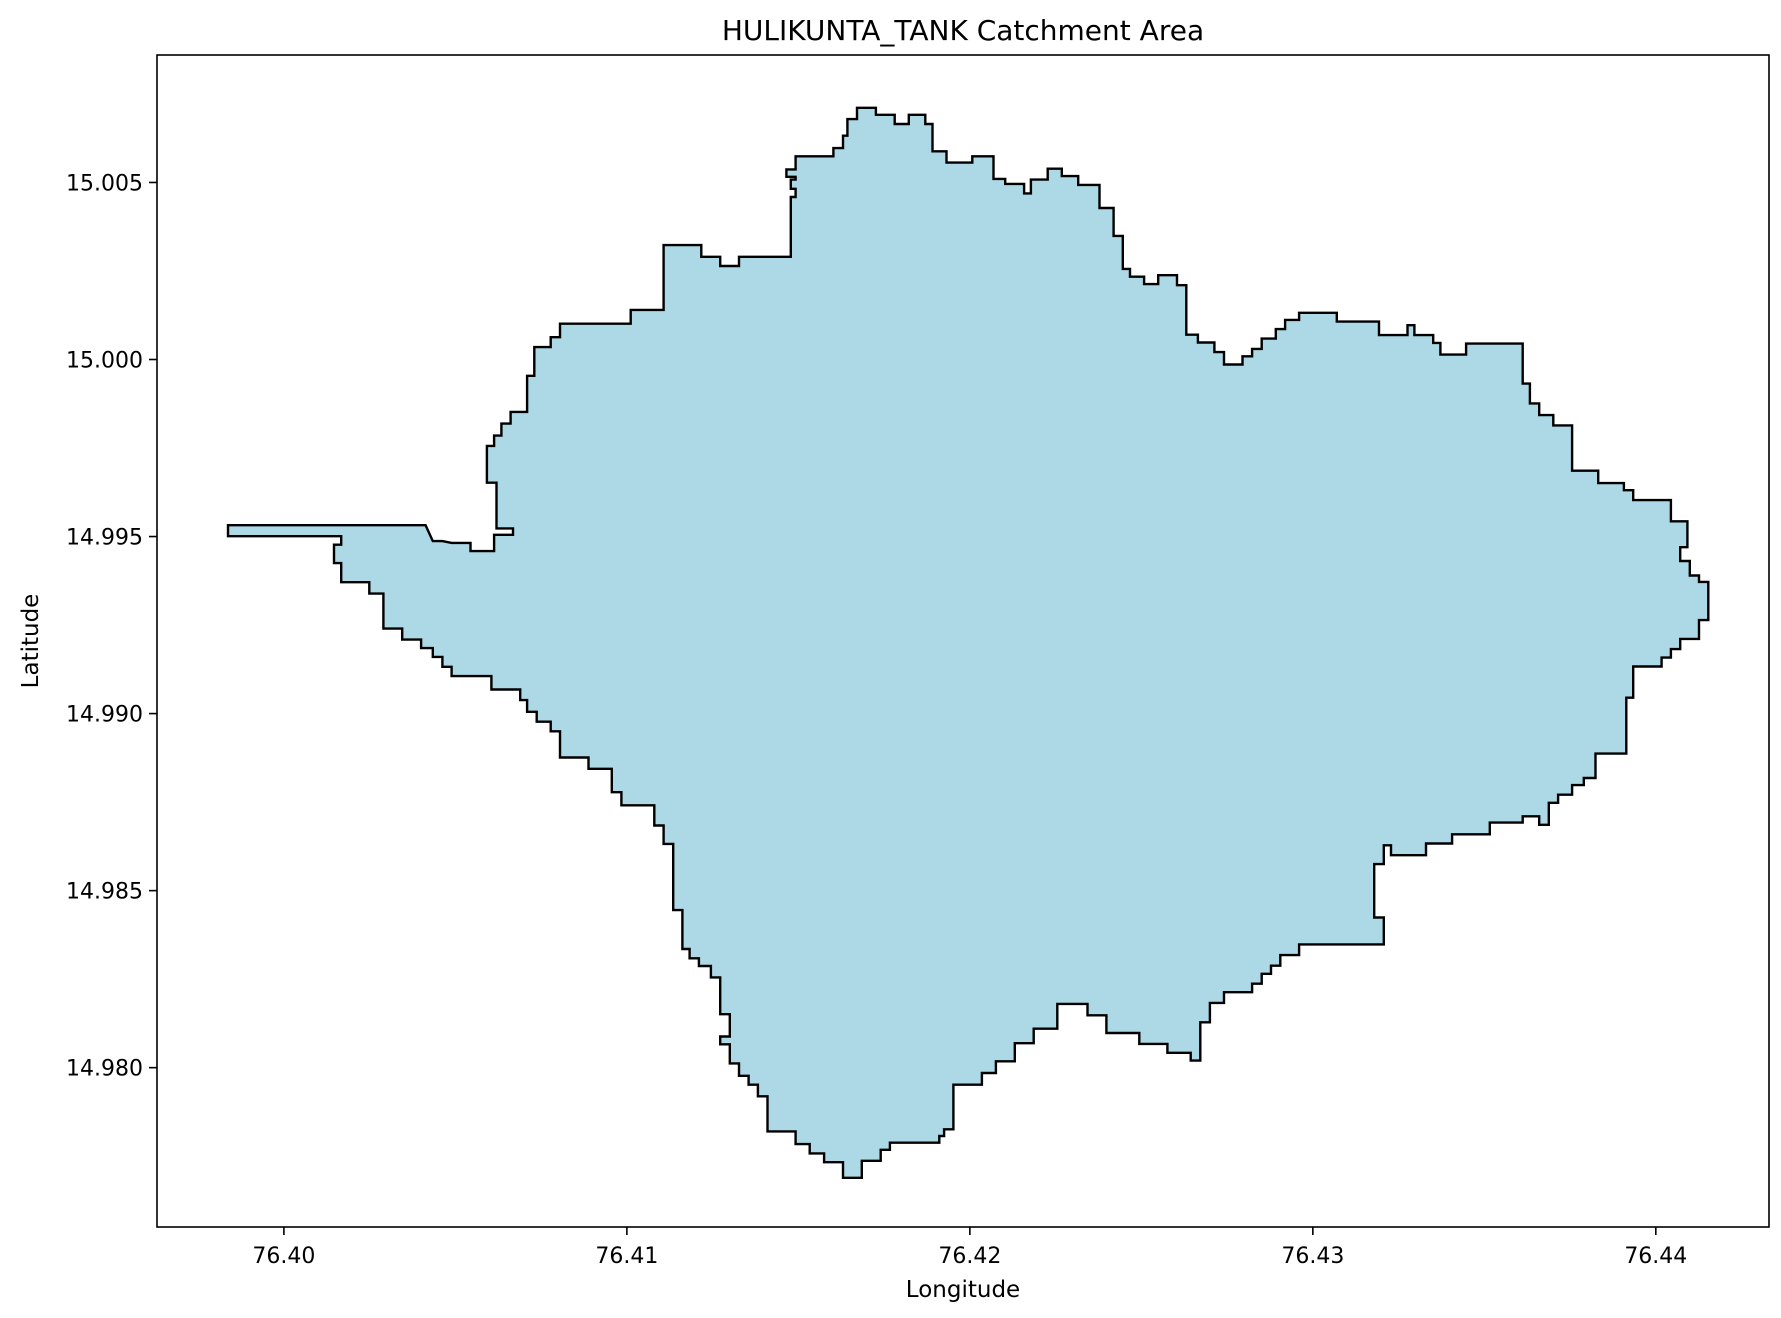  Describe the element at coordinates (626, 1256) in the screenshot. I see `x-tick-label: 76.41` at that location.